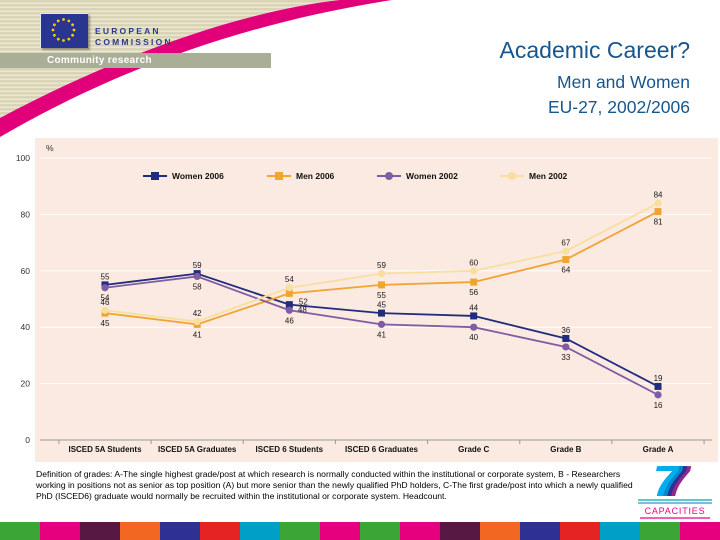 The image size is (720, 540). I want to click on commission-wordmark-line1: EUROPEAN, so click(128, 31).